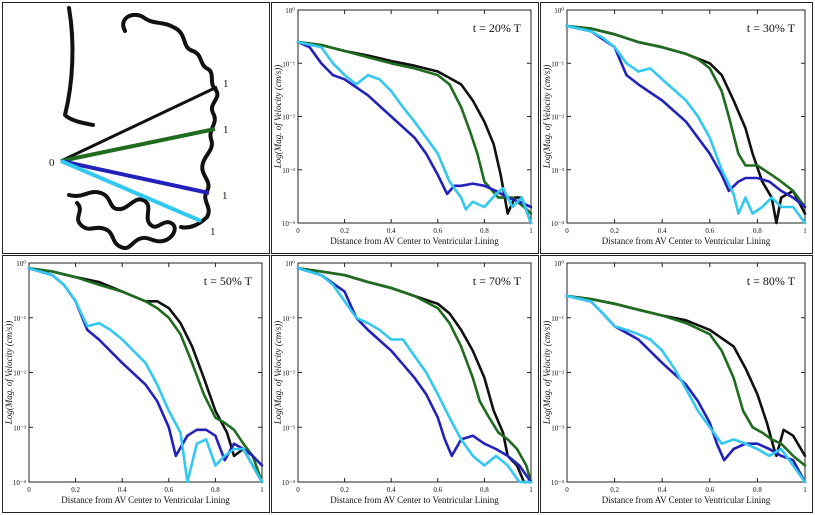 Image resolution: width=815 pixels, height=515 pixels. What do you see at coordinates (771, 28) in the screenshot?
I see `chart-title: t = 30% T` at bounding box center [771, 28].